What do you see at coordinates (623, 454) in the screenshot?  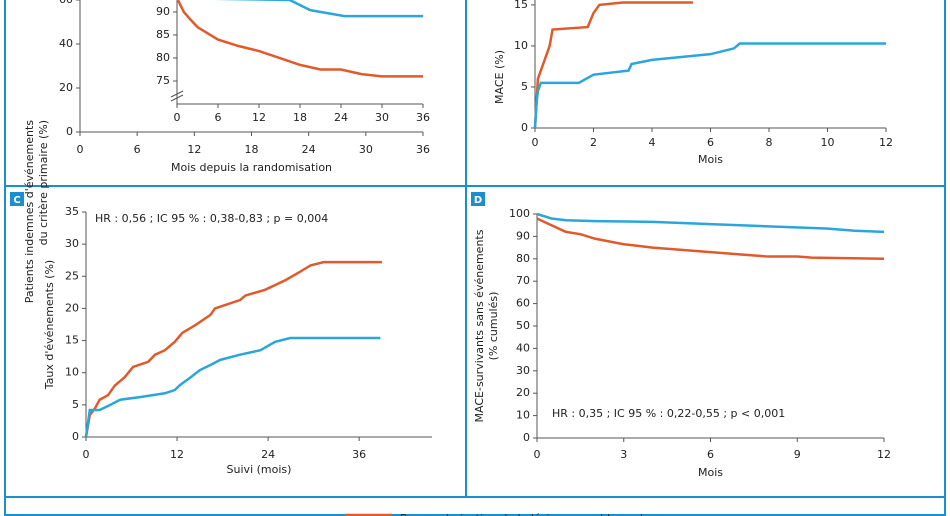 I see `x-tick-label: 3` at bounding box center [623, 454].